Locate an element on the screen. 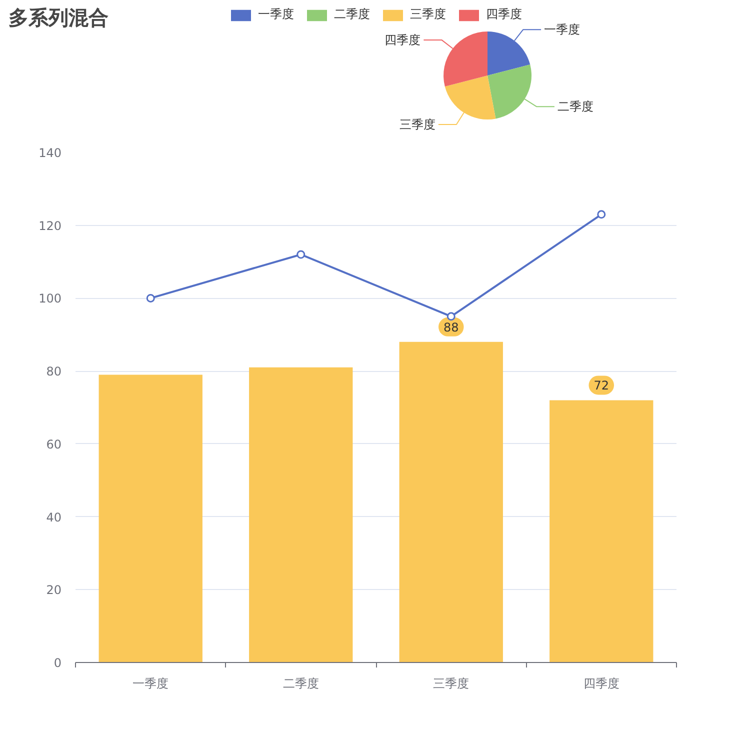 This screenshot has height=750, width=750. y-tick-label: 100 is located at coordinates (50, 299).